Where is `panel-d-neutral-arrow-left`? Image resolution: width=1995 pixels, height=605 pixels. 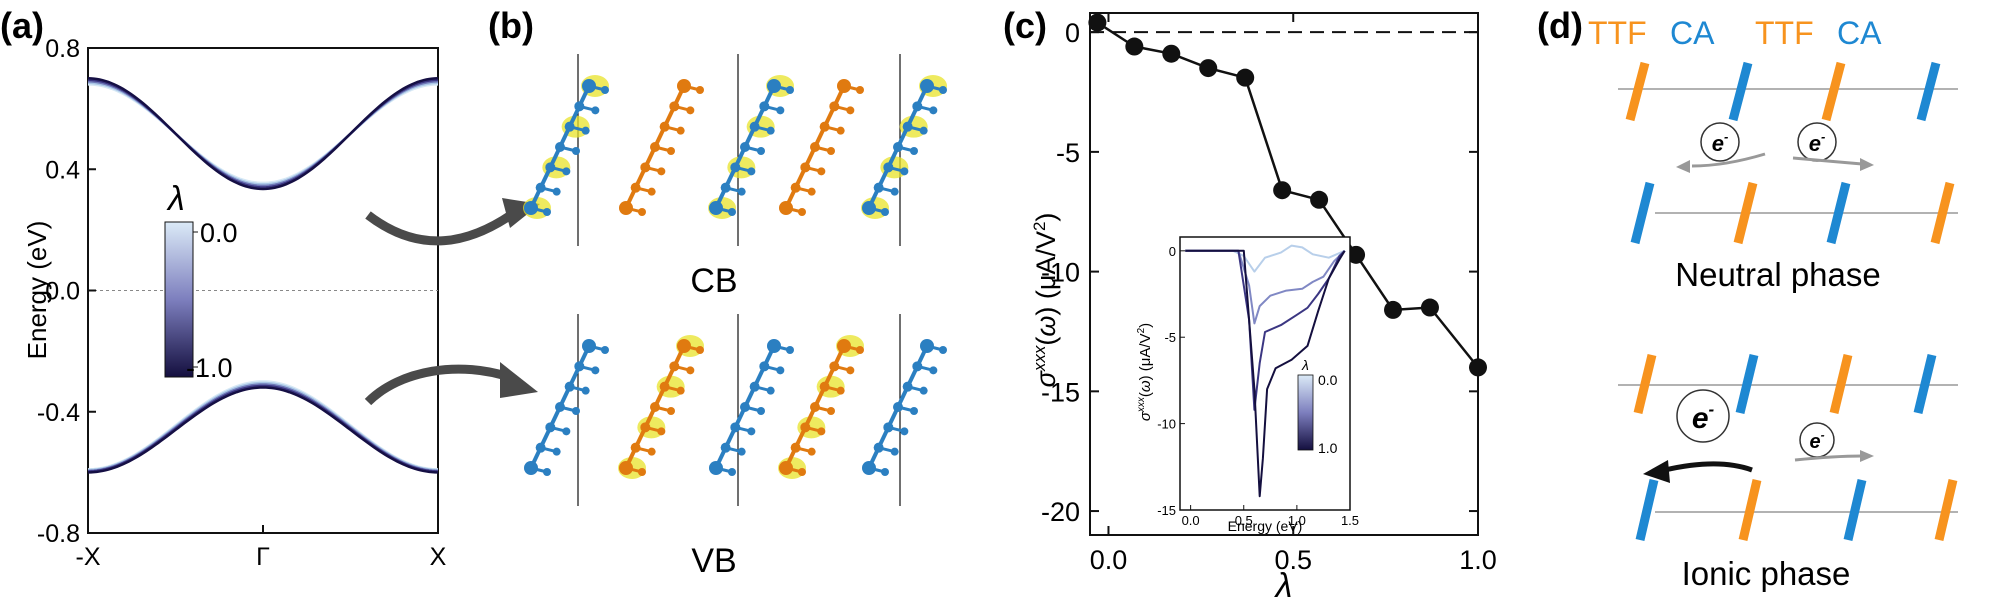 panel-d-neutral-arrow-left is located at coordinates (1728, 160).